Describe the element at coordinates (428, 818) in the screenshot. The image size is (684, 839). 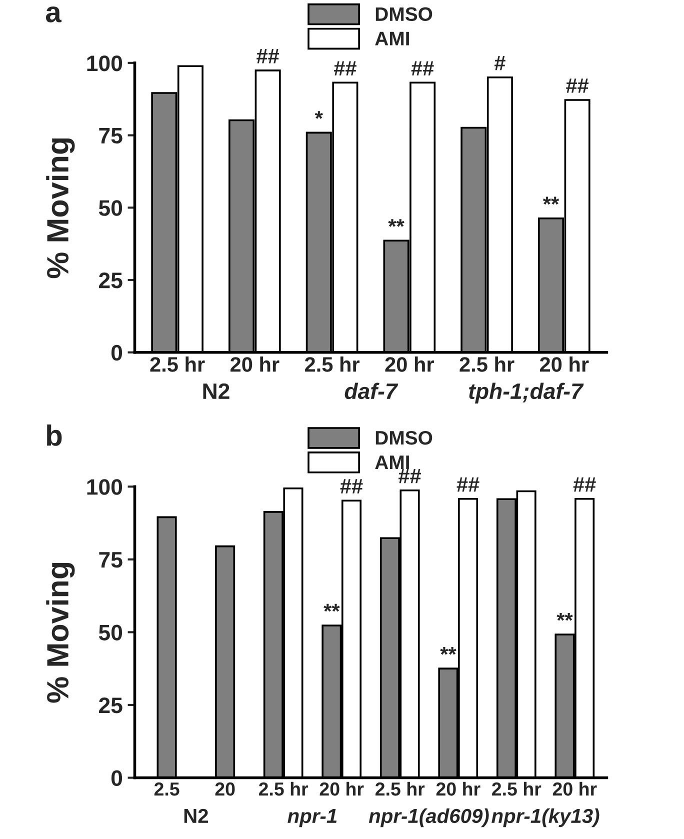
I see `text: npr-1(ad609)` at that location.